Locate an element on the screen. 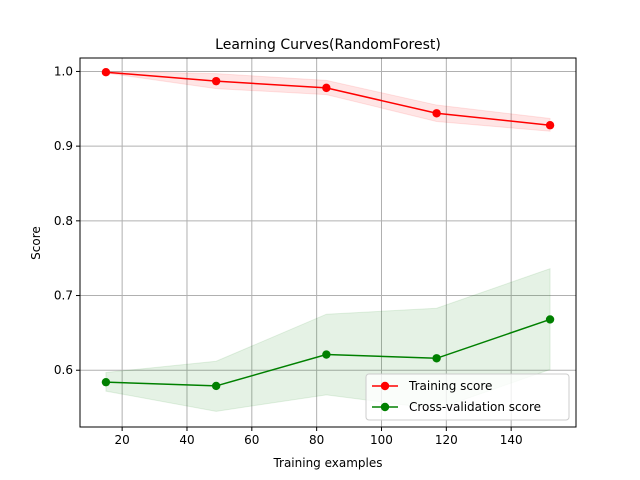  x-axis-ticks: 20 40 60 80 100 120 140 is located at coordinates (319, 437).